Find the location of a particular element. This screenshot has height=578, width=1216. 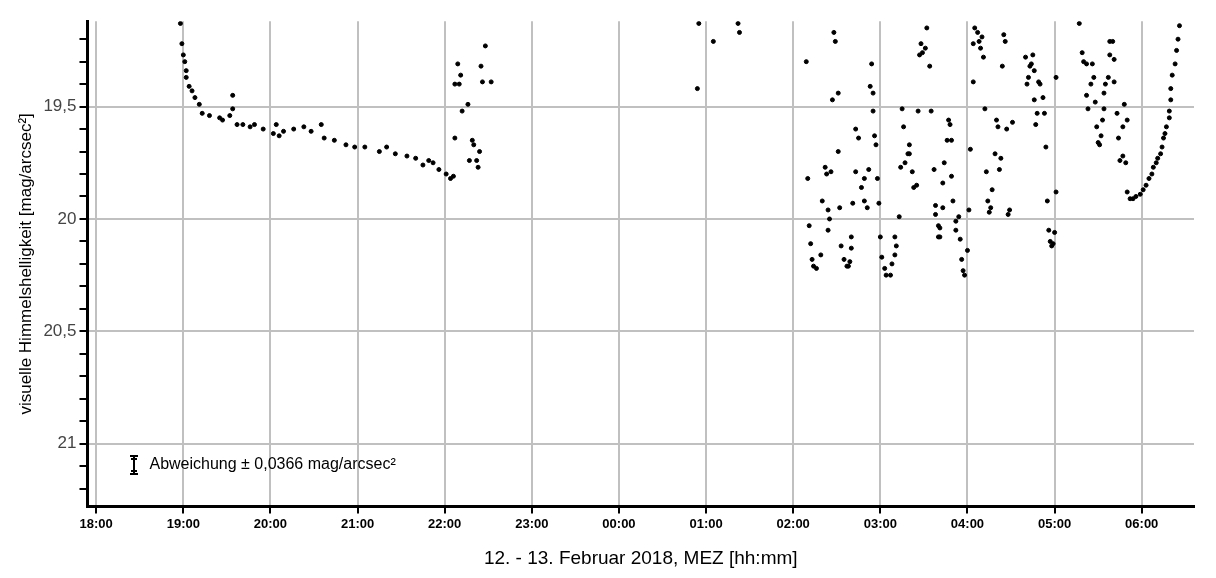

x-tick-label: 00:00 is located at coordinates (619, 523).